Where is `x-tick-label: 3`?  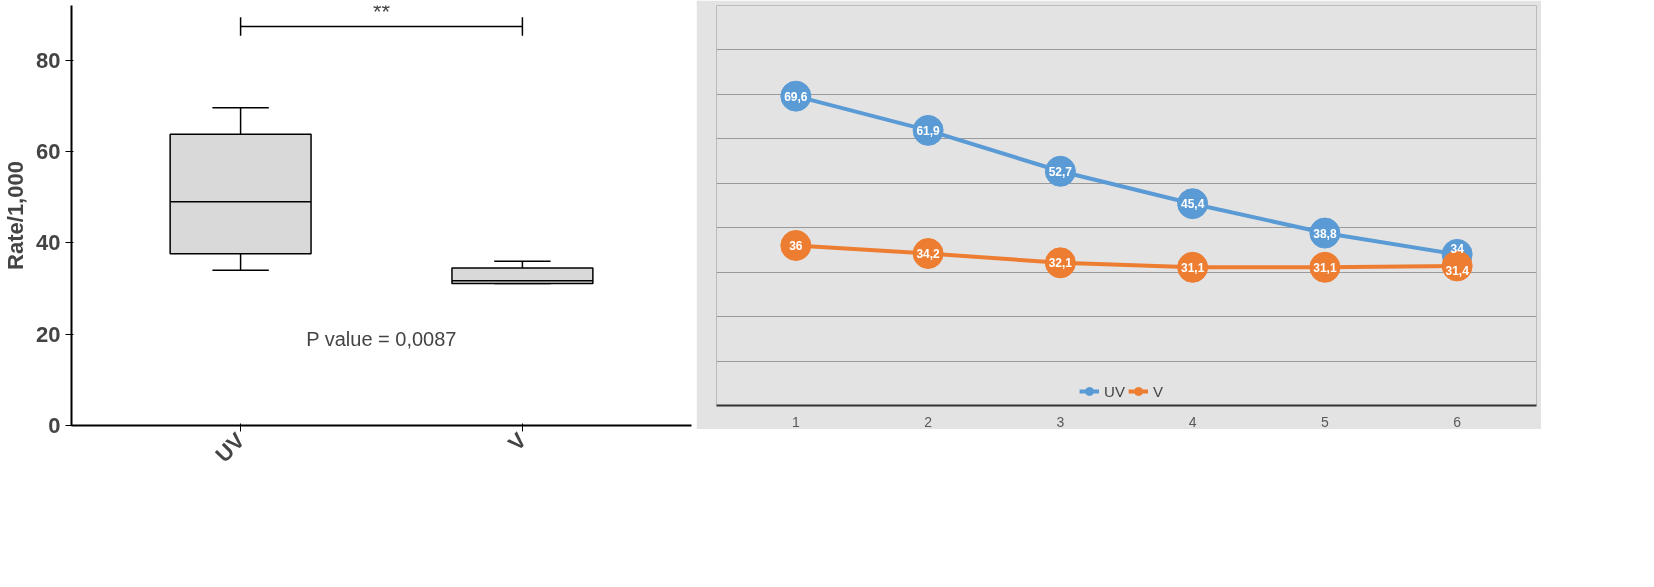 x-tick-label: 3 is located at coordinates (1060, 421).